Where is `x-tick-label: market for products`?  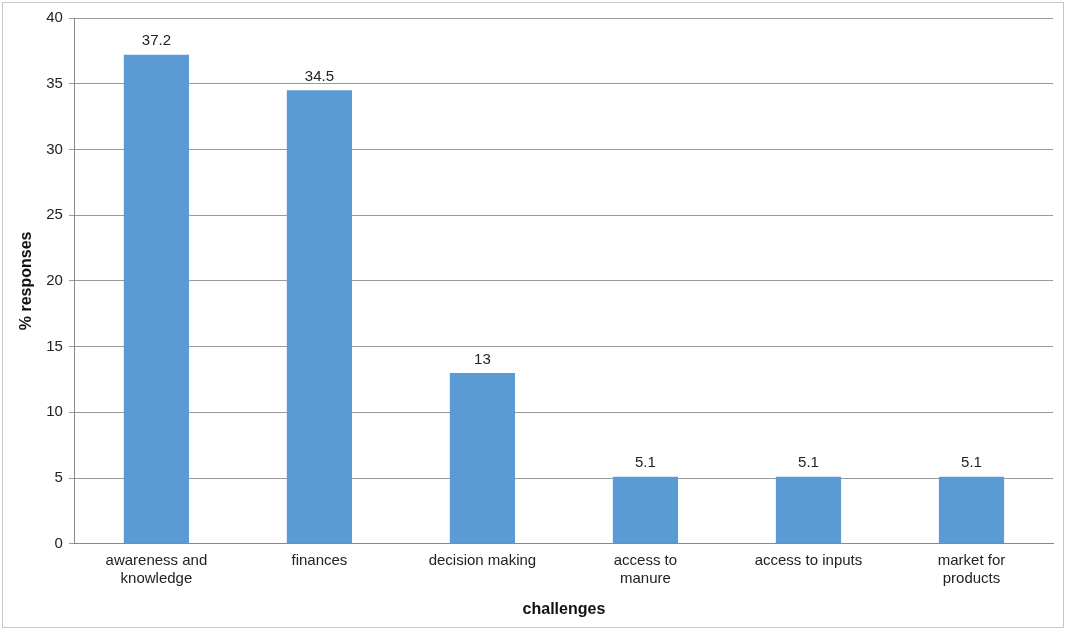 x-tick-label: market for products is located at coordinates (971, 568).